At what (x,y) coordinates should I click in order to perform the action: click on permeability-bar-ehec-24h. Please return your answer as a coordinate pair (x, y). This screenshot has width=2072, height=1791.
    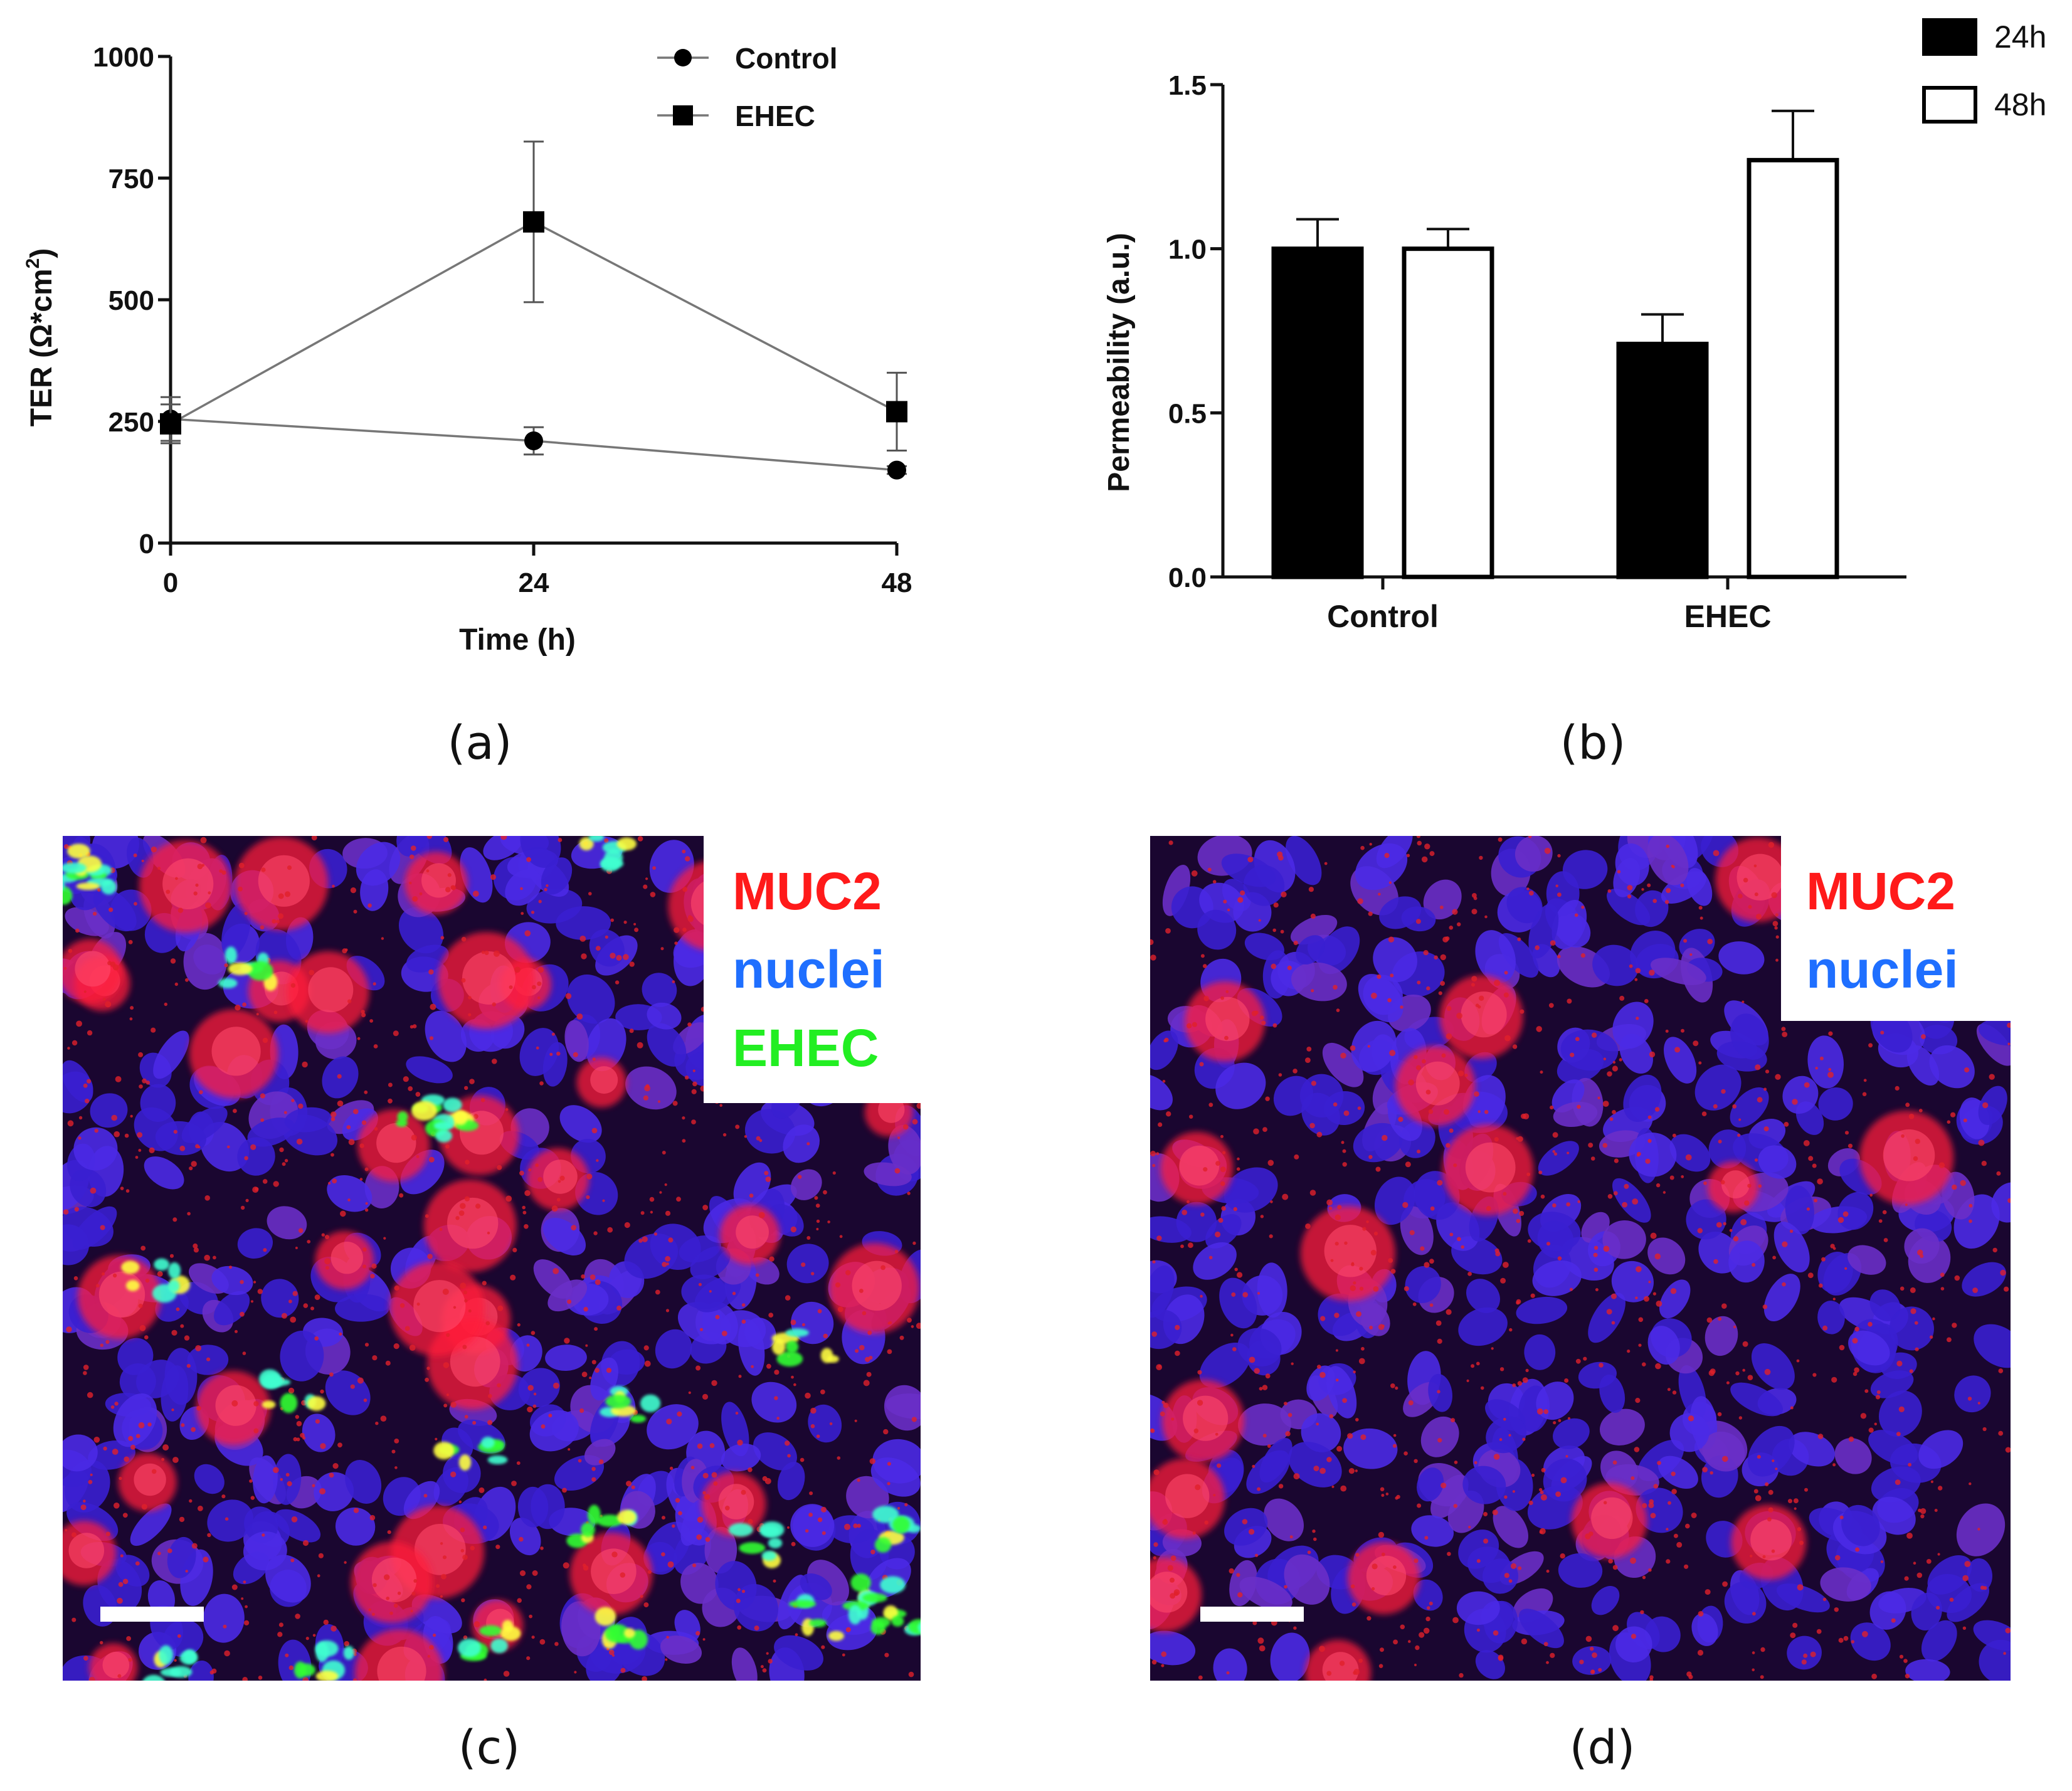
    Looking at the image, I should click on (1662, 460).